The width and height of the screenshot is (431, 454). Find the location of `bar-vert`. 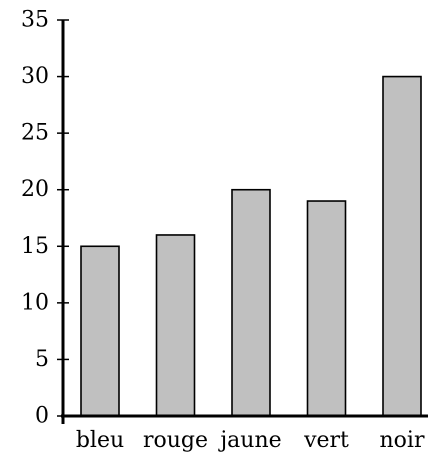

bar-vert is located at coordinates (327, 308).